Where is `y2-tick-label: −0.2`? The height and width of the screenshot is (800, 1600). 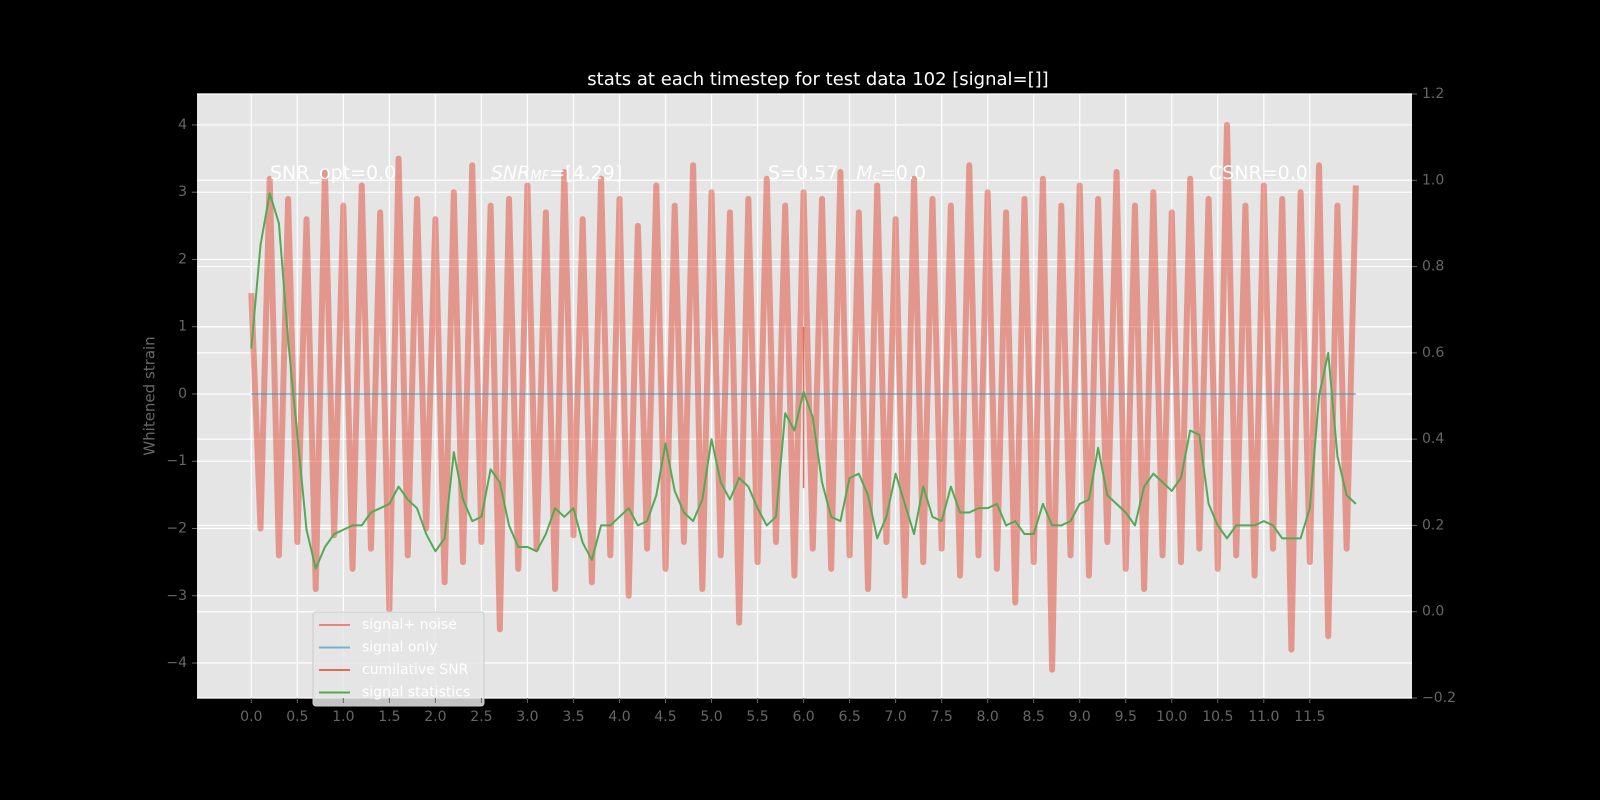 y2-tick-label: −0.2 is located at coordinates (1439, 698).